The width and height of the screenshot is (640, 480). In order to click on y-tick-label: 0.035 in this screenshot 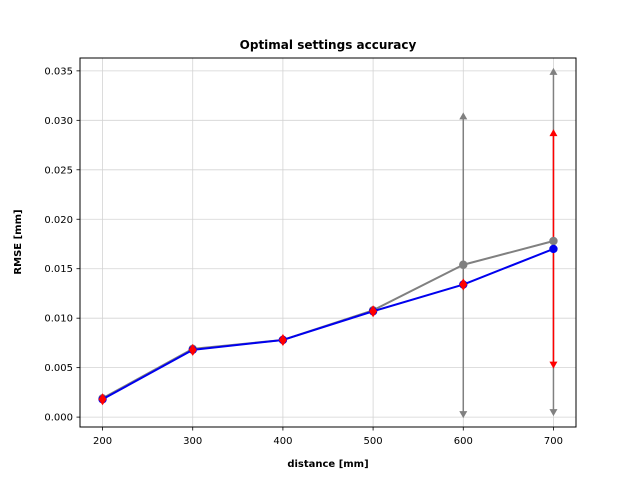, I will do `click(58, 71)`.